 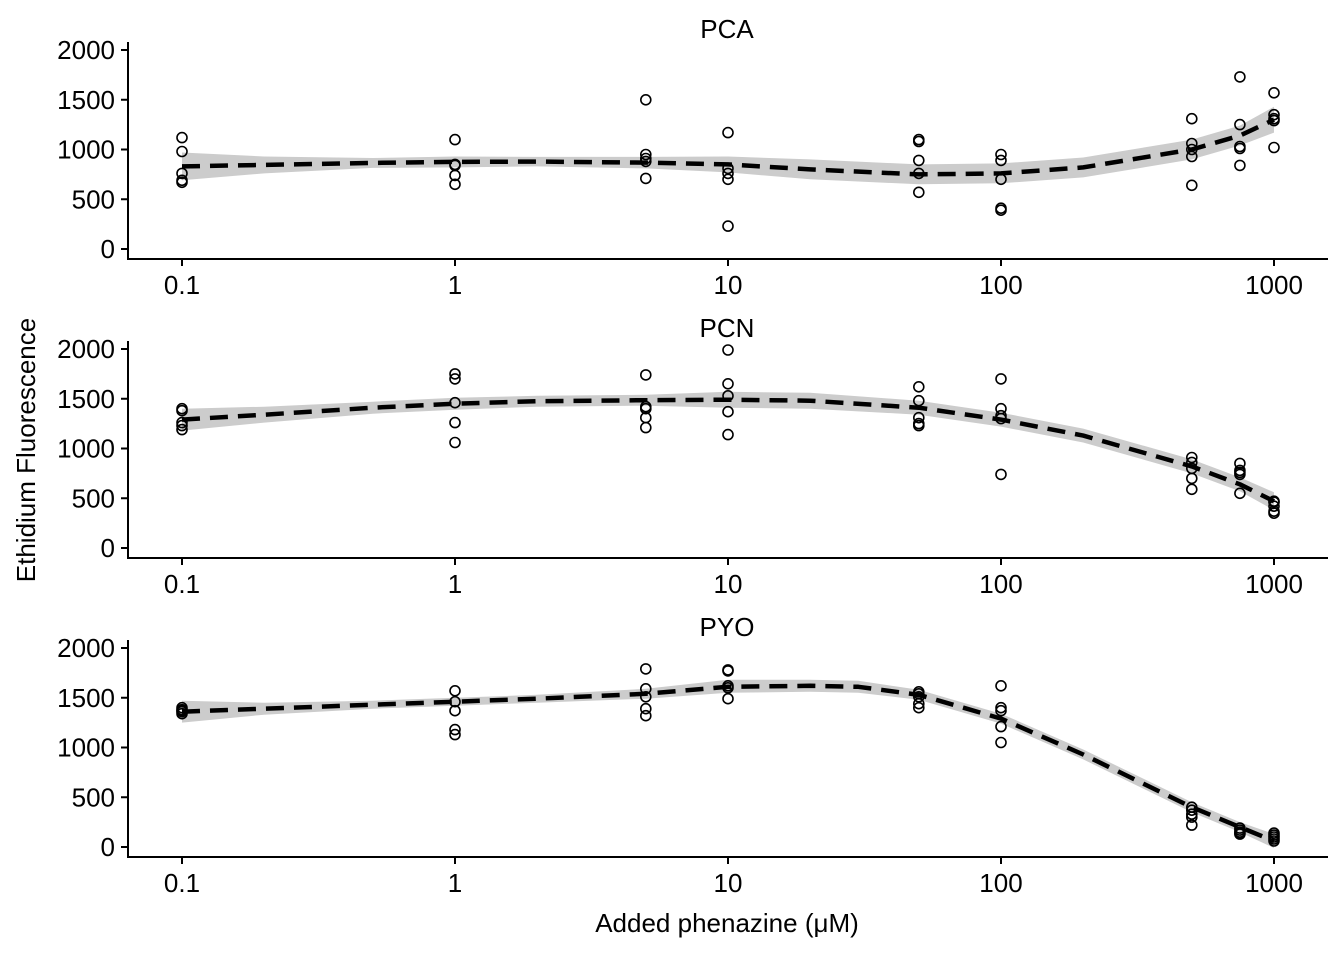 I want to click on facet-title: PCN, so click(x=727, y=328).